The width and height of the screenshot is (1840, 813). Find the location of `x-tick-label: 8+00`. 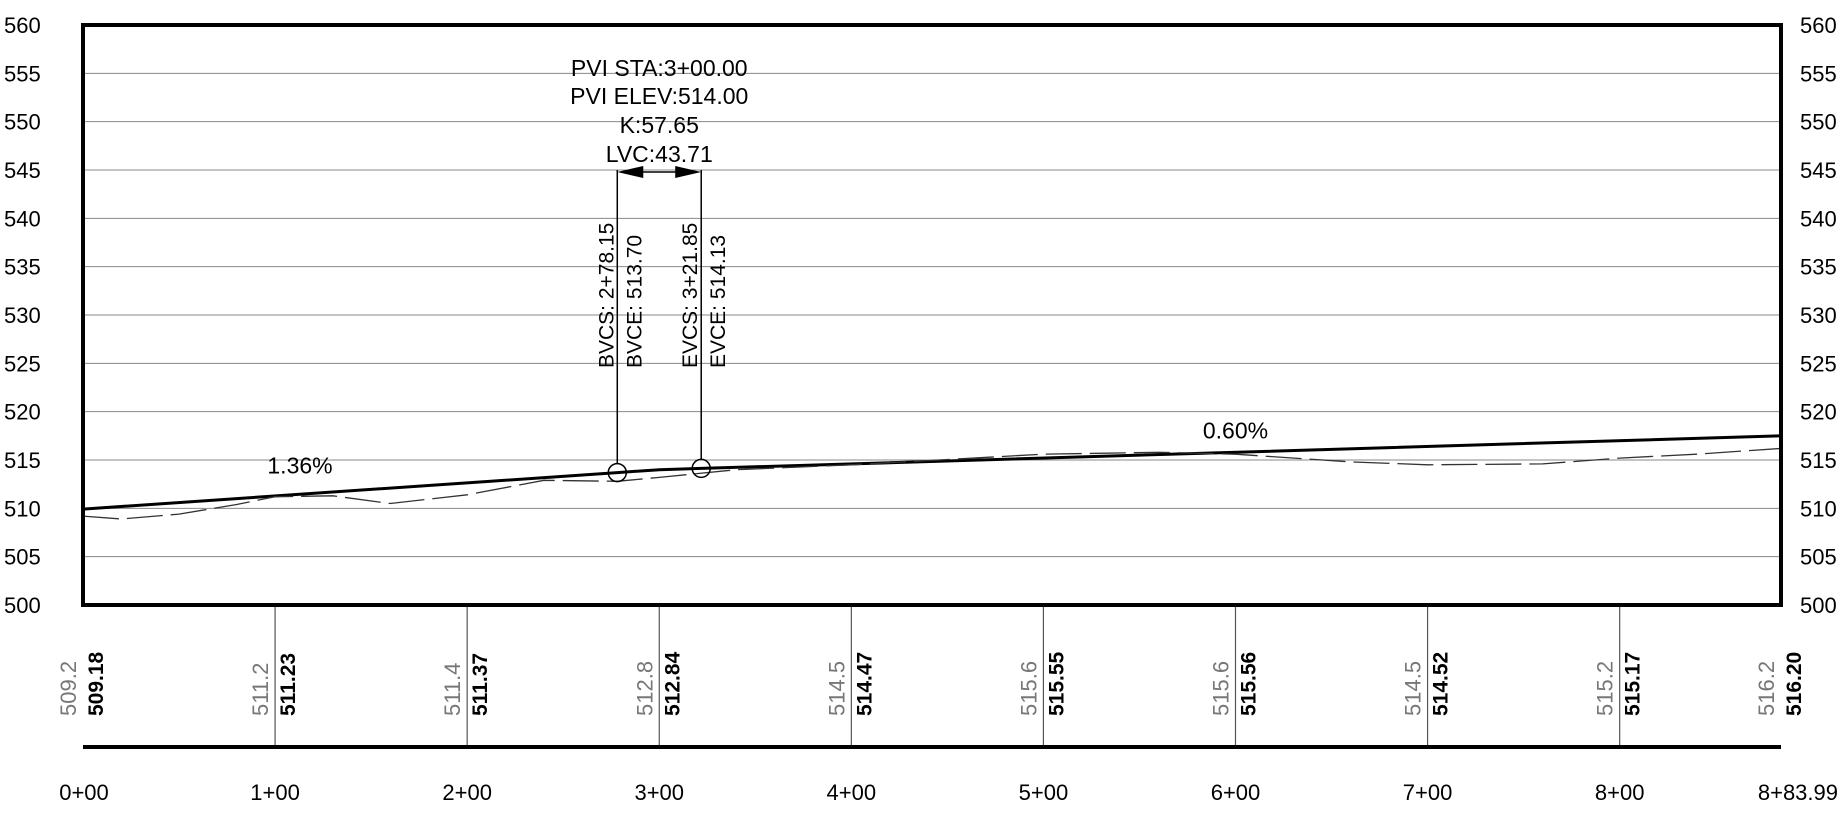

x-tick-label: 8+00 is located at coordinates (1620, 792).